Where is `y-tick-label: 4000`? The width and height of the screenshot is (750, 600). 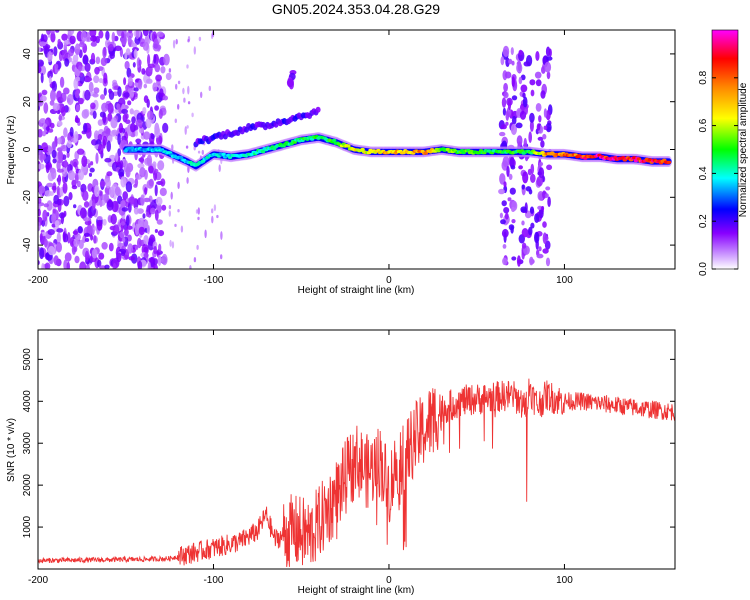
y-tick-label: 4000 is located at coordinates (27, 401).